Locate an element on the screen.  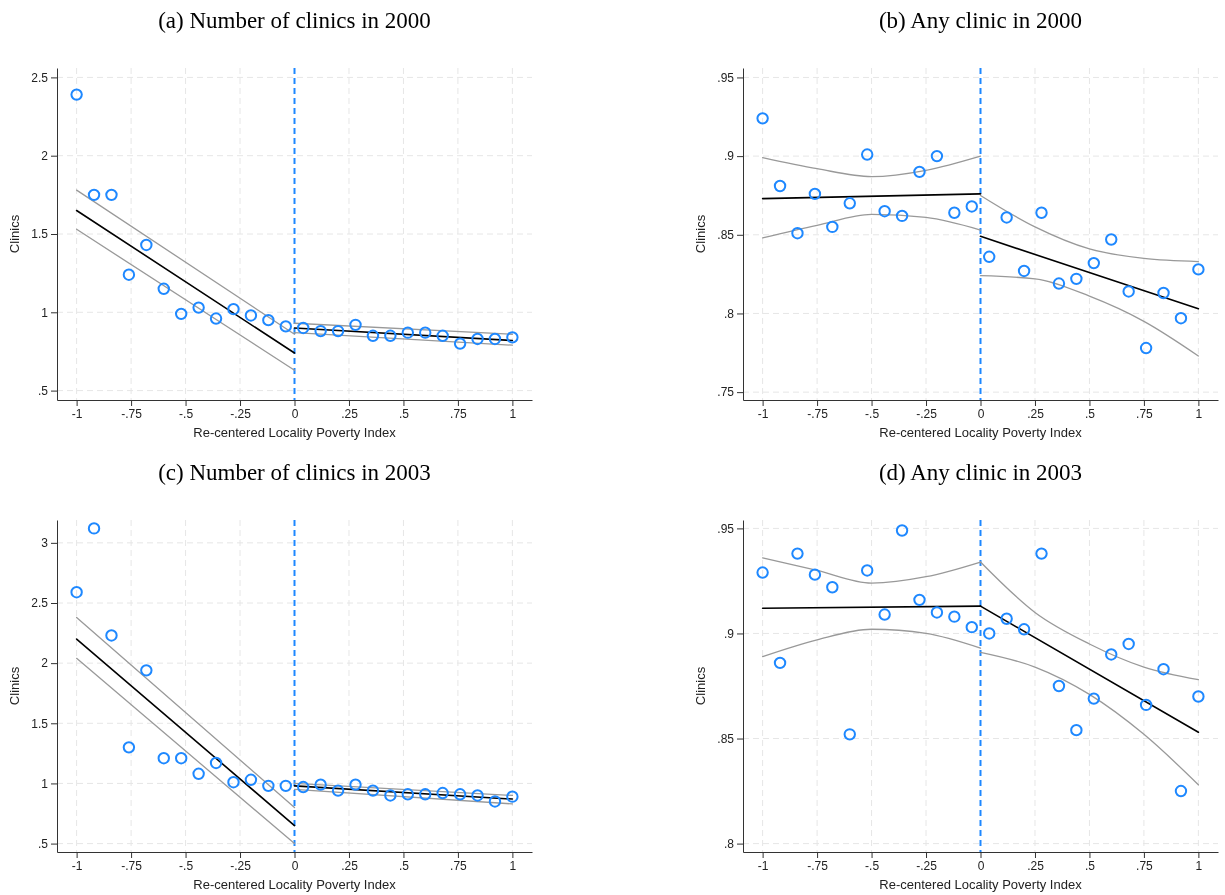
chart-title: (c) Number of clinics in 2003 is located at coordinates (294, 472).